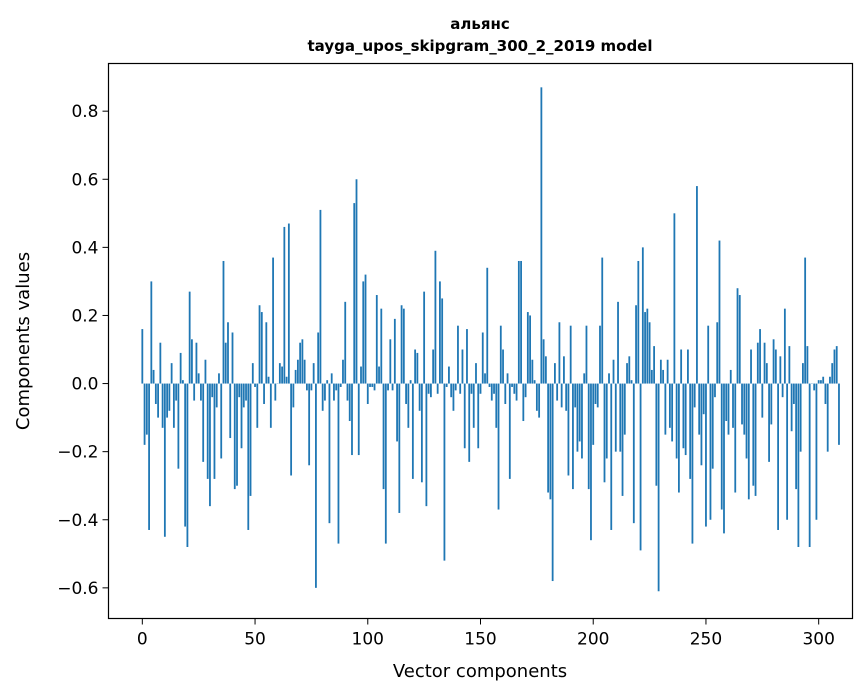 This screenshot has height=696, width=867. I want to click on x-tick-label: 0, so click(142, 640).